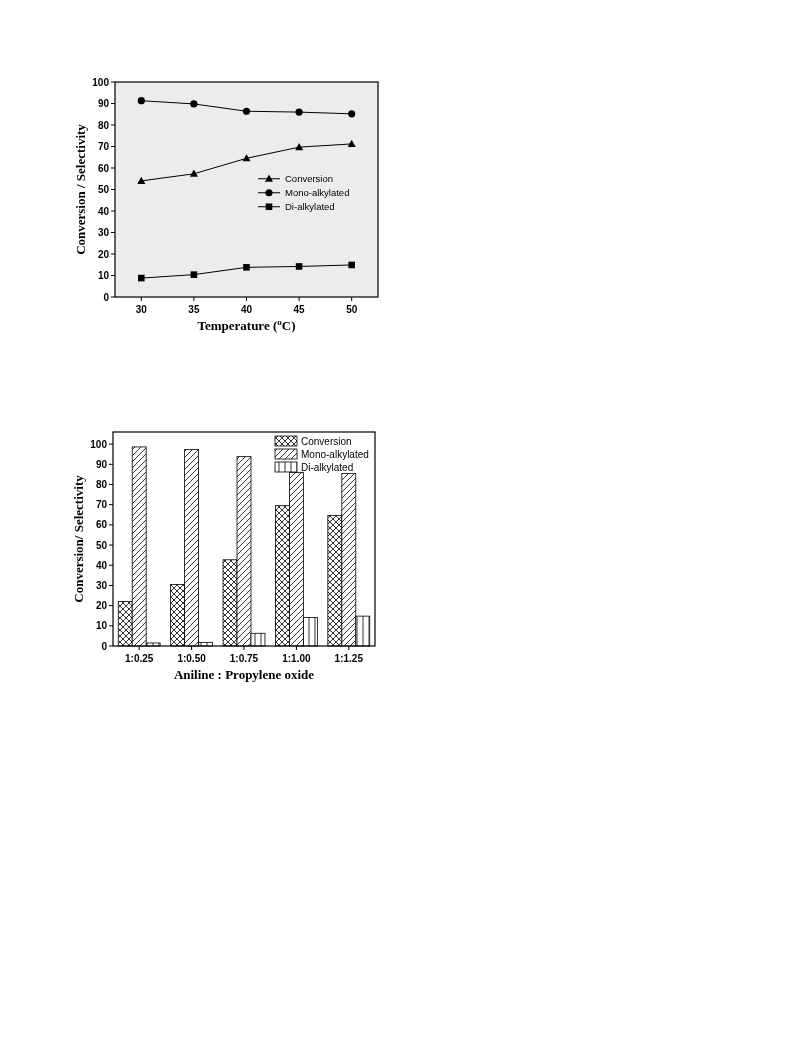 Image resolution: width=793 pixels, height=1053 pixels. I want to click on x-tick-label: 1:0.25, so click(139, 658).